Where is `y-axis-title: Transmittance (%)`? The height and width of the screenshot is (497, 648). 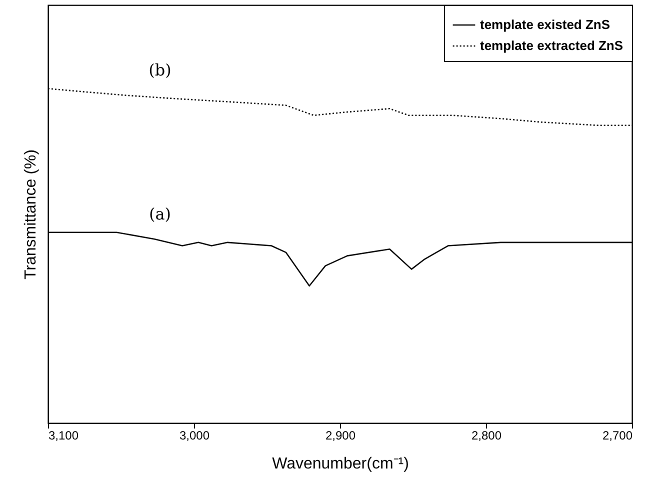
y-axis-title: Transmittance (%) is located at coordinates (31, 214).